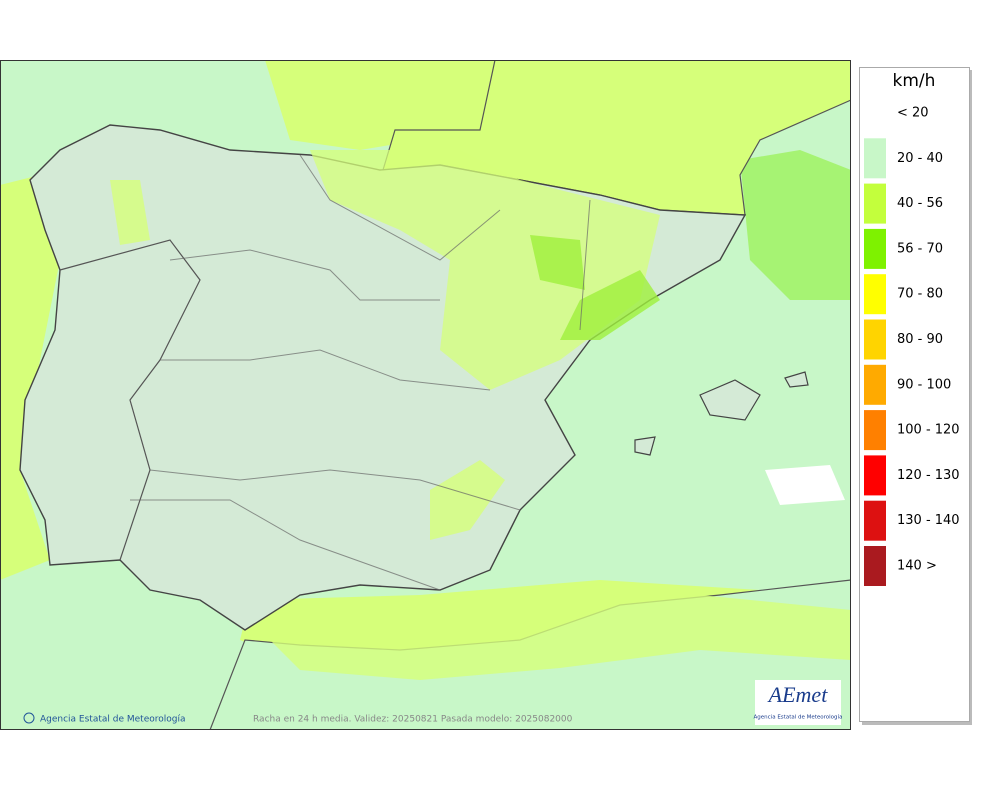 This screenshot has width=1000, height=794. I want to click on legend-label: 120 - 130, so click(928, 475).